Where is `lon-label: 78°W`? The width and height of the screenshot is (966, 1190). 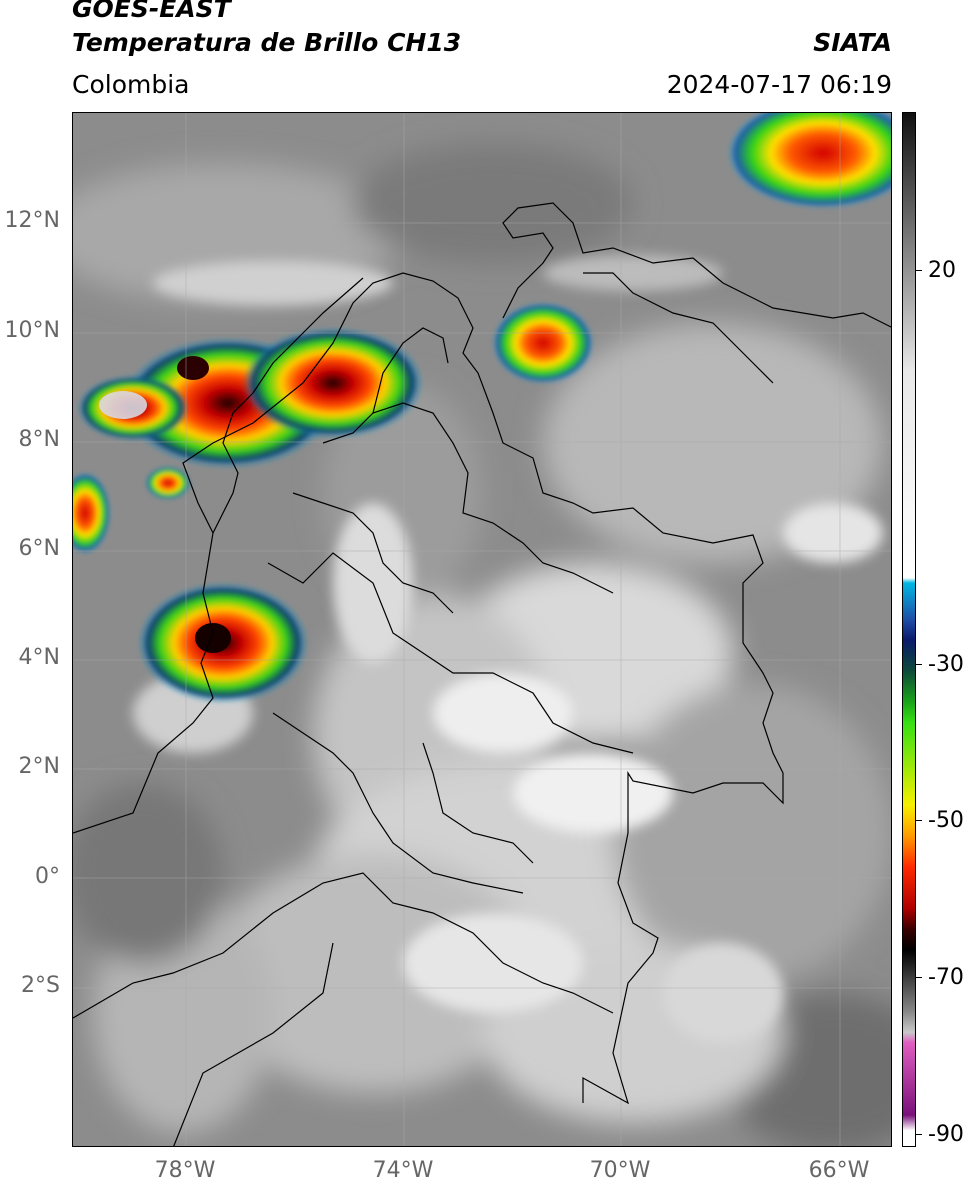
lon-label: 78°W is located at coordinates (185, 1170).